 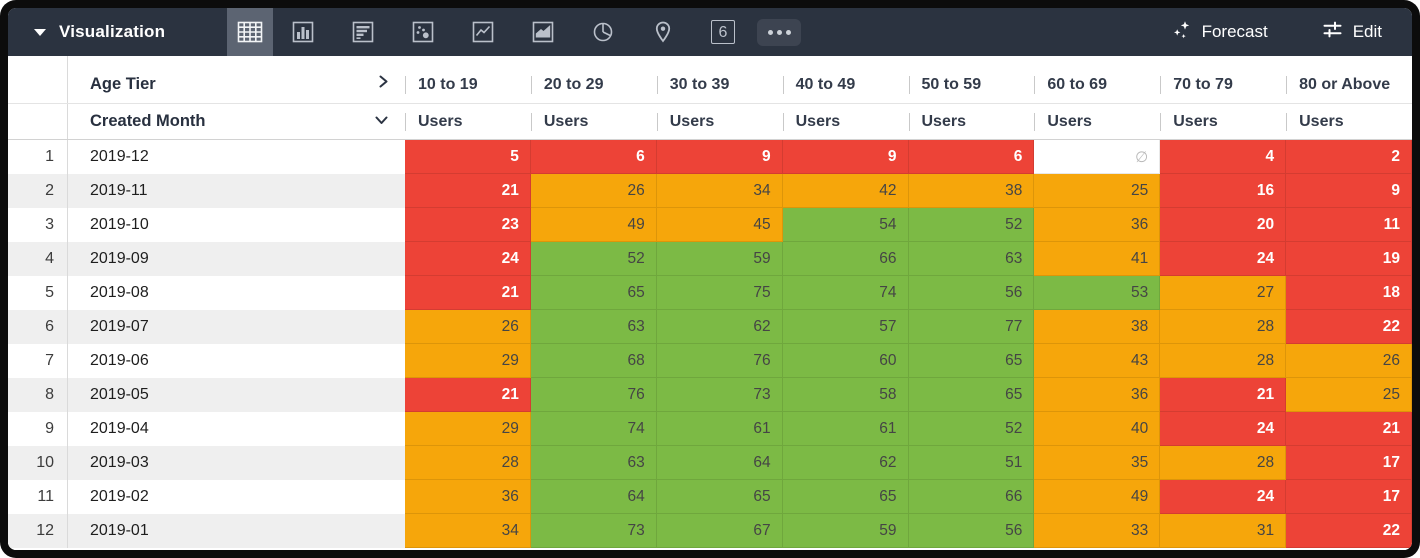 What do you see at coordinates (468, 121) in the screenshot?
I see `measure-header-0: Users` at bounding box center [468, 121].